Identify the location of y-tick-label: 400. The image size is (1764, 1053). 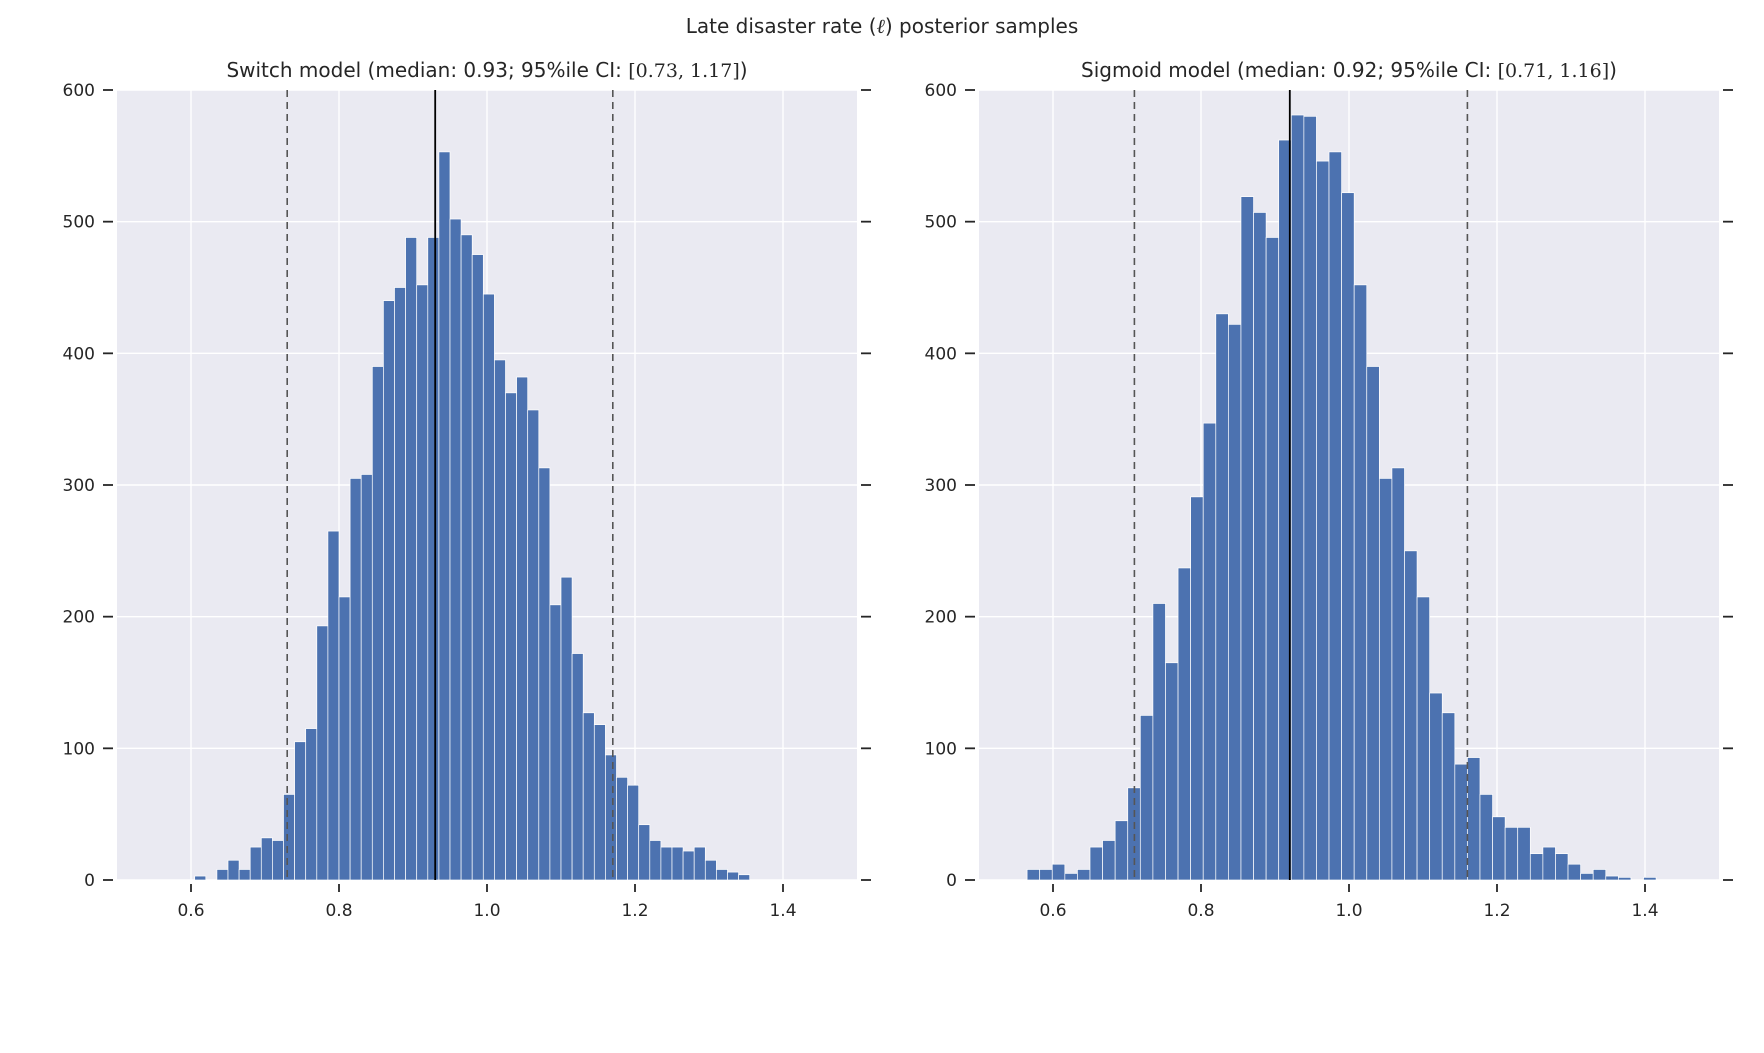
(79, 354).